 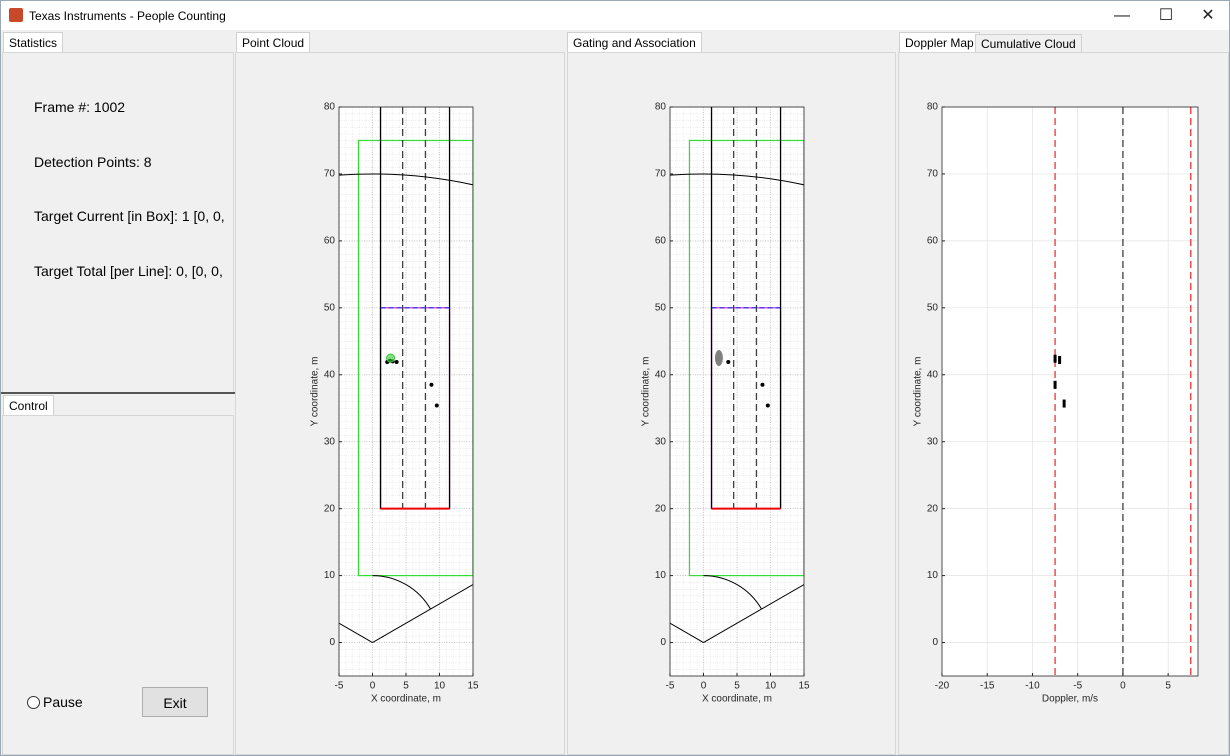 What do you see at coordinates (942, 686) in the screenshot?
I see `x-tick-label: -20` at bounding box center [942, 686].